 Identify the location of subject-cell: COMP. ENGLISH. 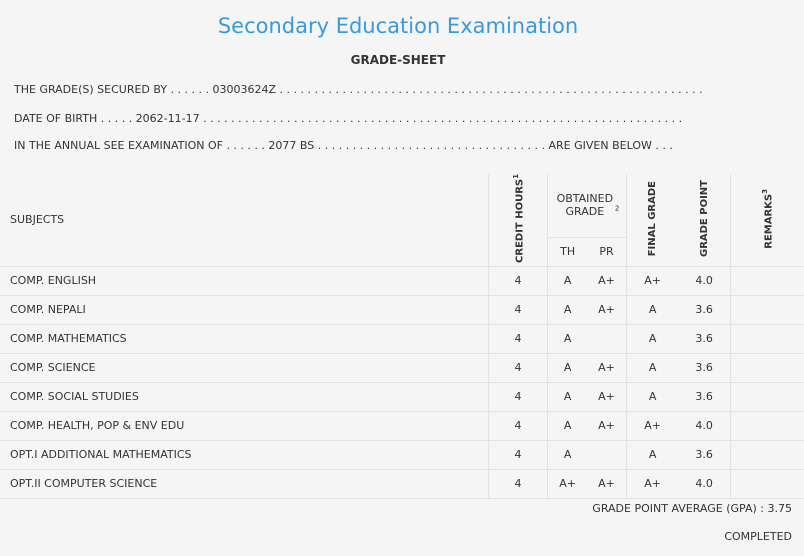
(244, 281).